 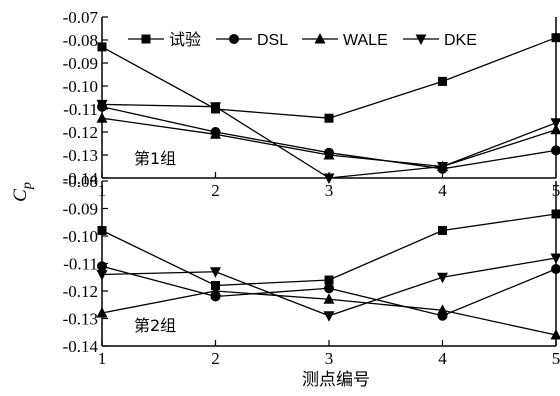 What do you see at coordinates (20, 195) in the screenshot?
I see `y-axis-title-main: C` at bounding box center [20, 195].